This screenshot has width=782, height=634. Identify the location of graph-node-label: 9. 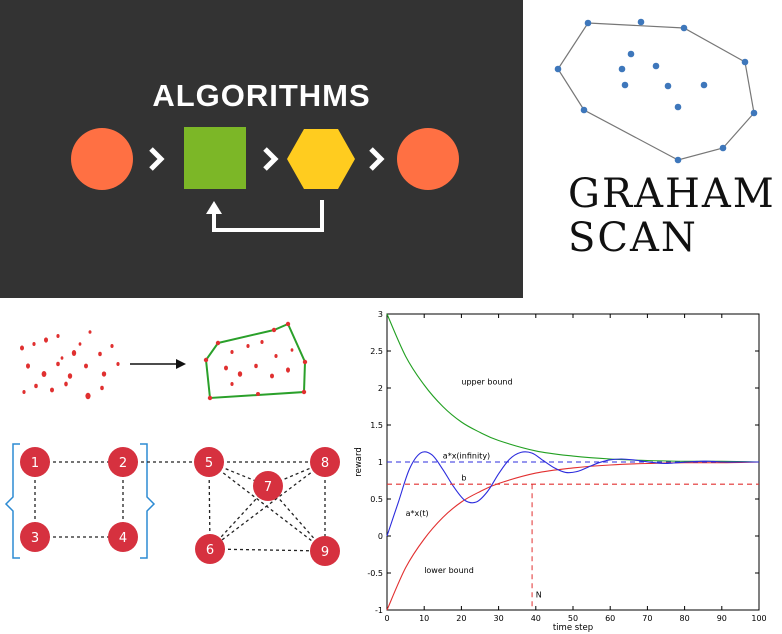
(325, 552).